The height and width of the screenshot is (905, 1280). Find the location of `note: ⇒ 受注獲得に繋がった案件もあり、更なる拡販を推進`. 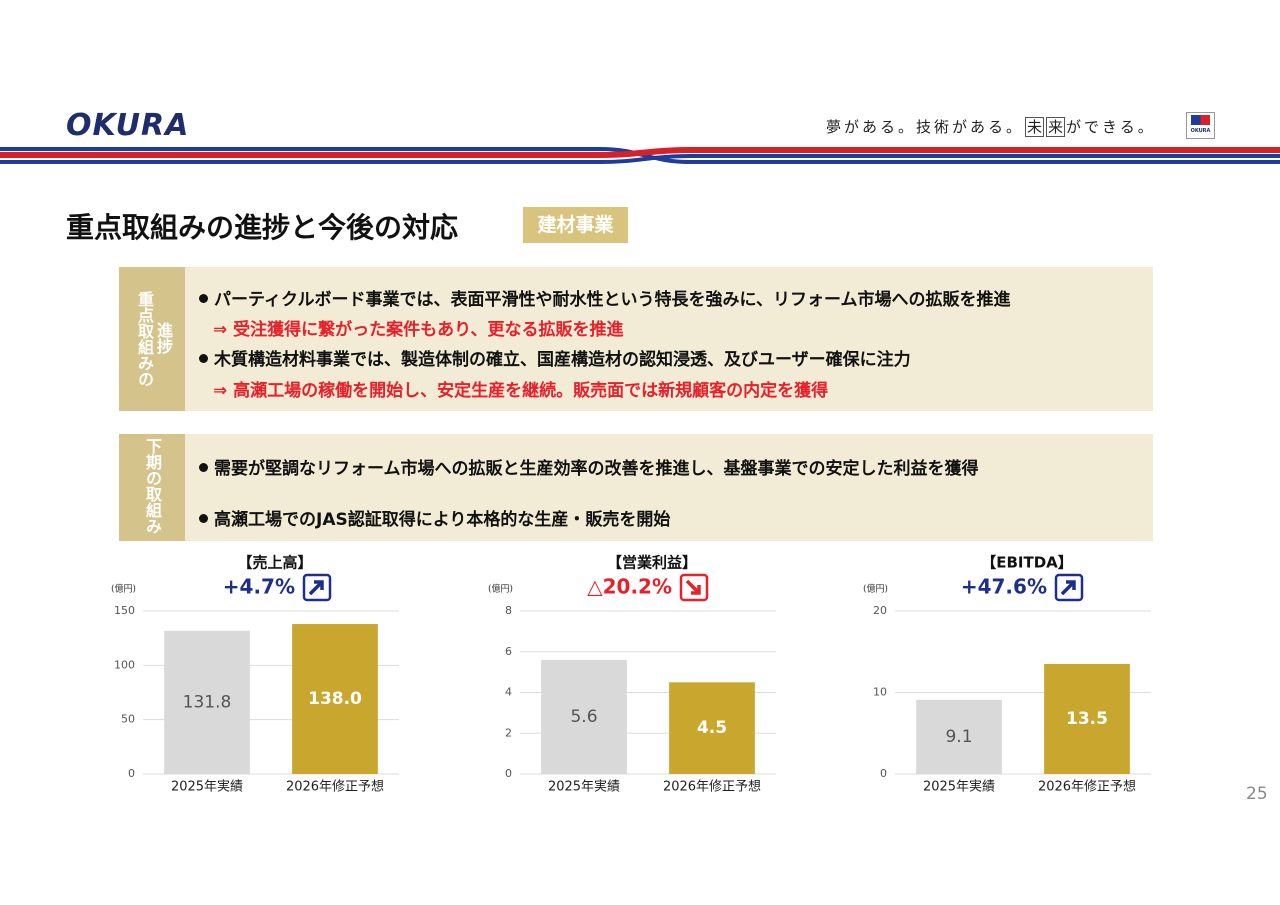

note: ⇒ 受注獲得に繋がった案件もあり、更なる拡販を推進 is located at coordinates (418, 330).